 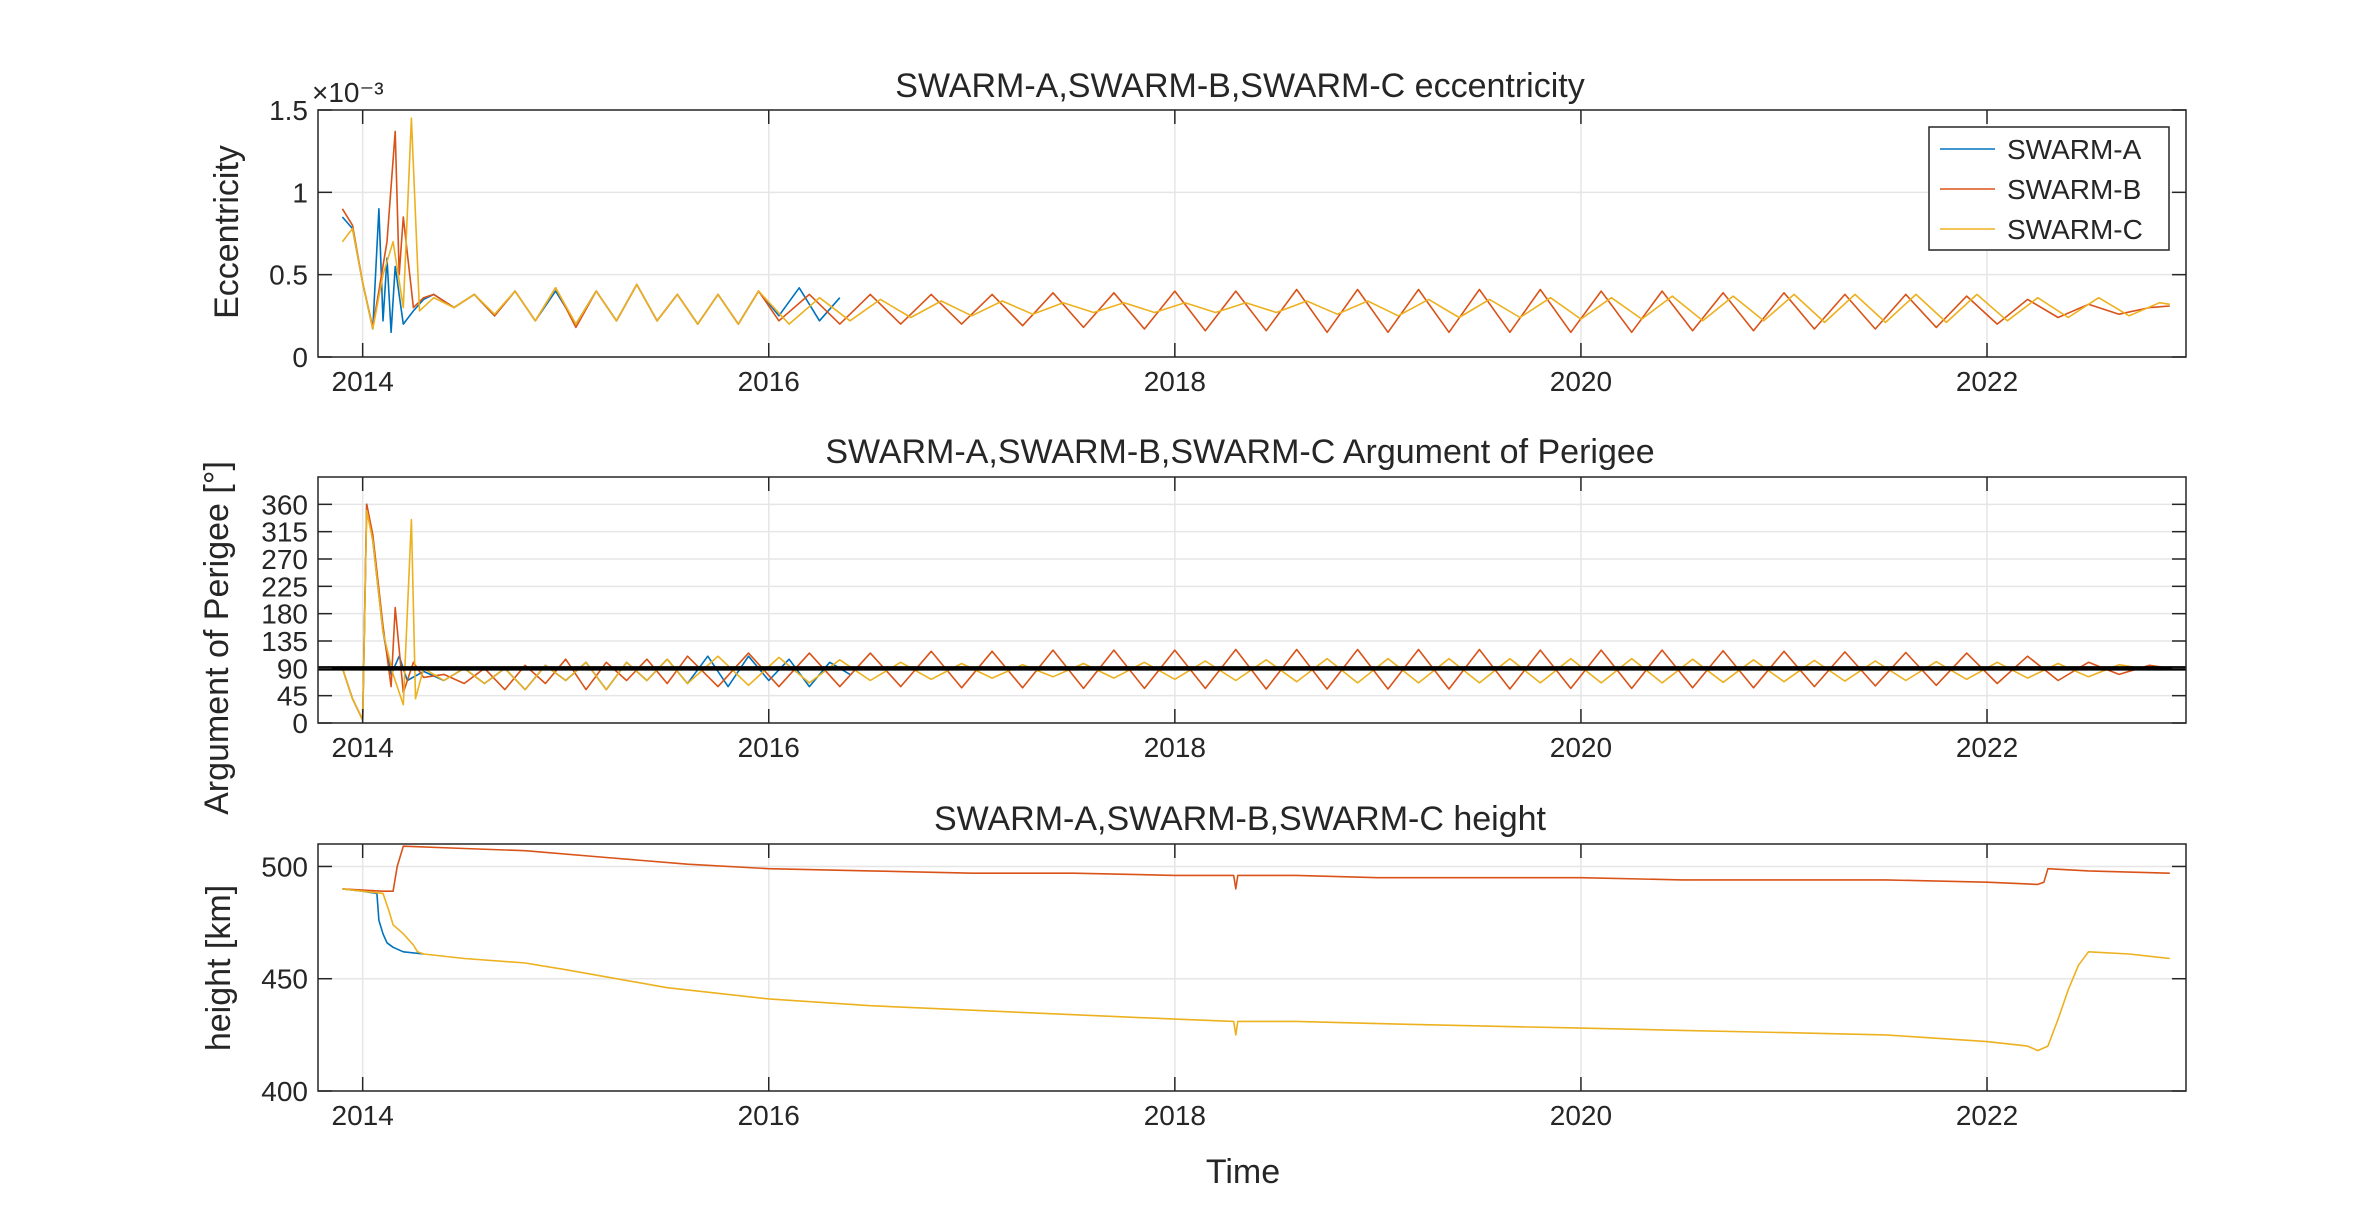 What do you see at coordinates (284, 614) in the screenshot?
I see `y-tick-label: 180` at bounding box center [284, 614].